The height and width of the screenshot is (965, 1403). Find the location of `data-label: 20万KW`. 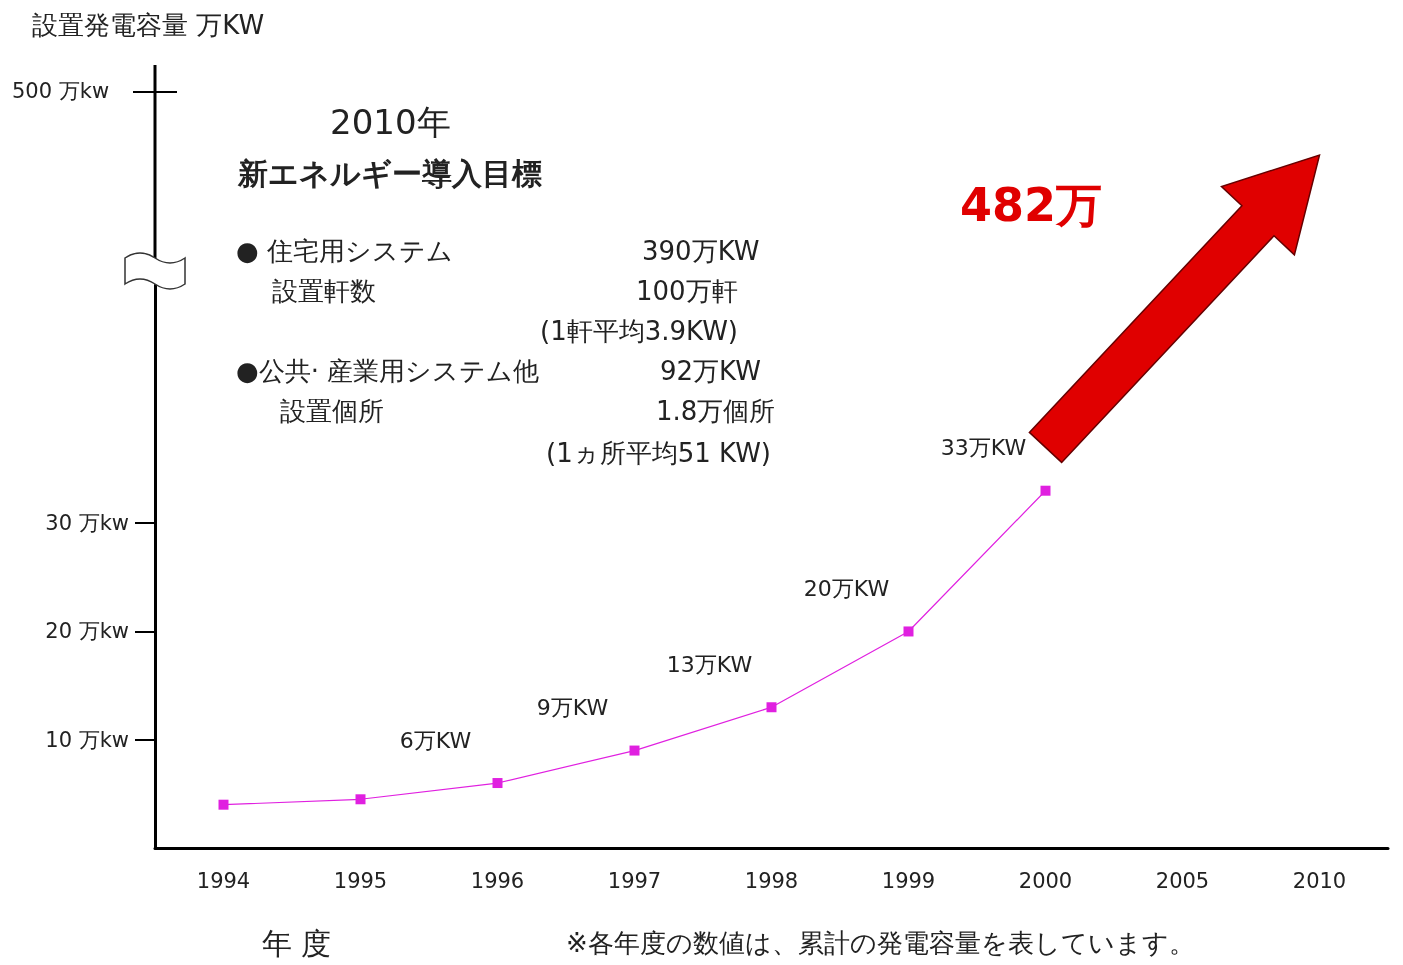

data-label: 20万KW is located at coordinates (846, 588).